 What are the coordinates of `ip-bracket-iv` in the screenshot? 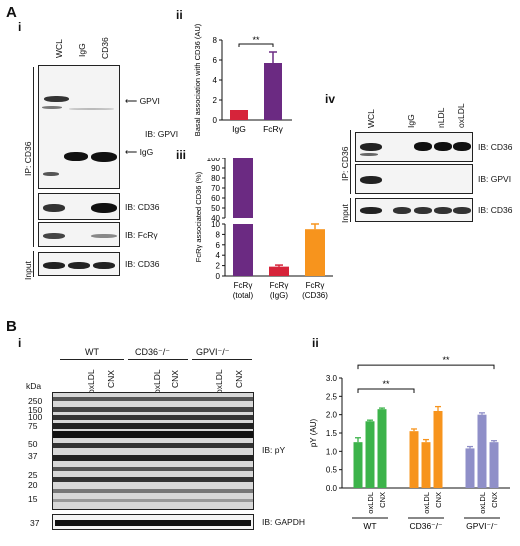 It's located at (350, 162).